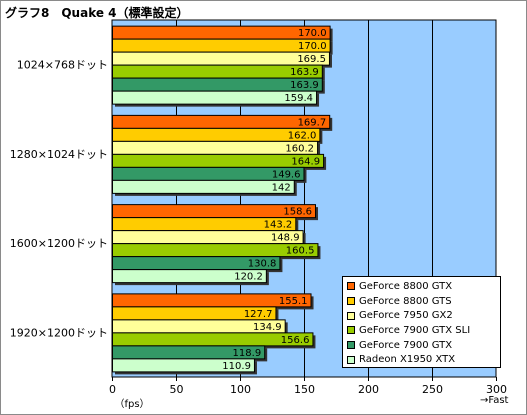 The height and width of the screenshot is (415, 527). I want to click on x-tick-label: 150, so click(304, 389).